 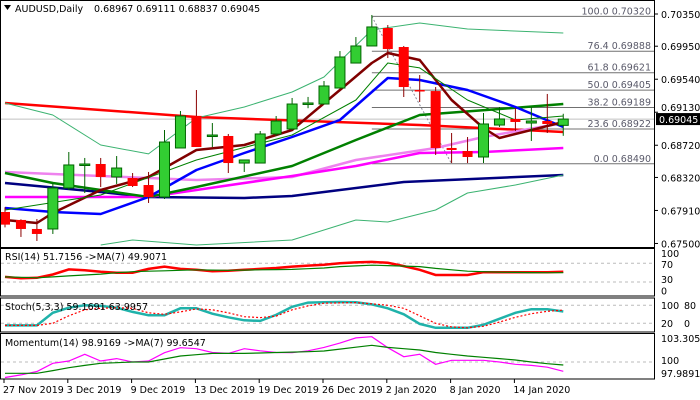 I want to click on price-axis-label: 0.67500, so click(x=680, y=244).